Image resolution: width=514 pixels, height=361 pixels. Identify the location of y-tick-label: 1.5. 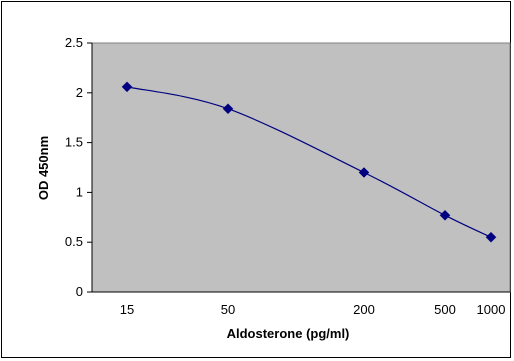
(74, 142).